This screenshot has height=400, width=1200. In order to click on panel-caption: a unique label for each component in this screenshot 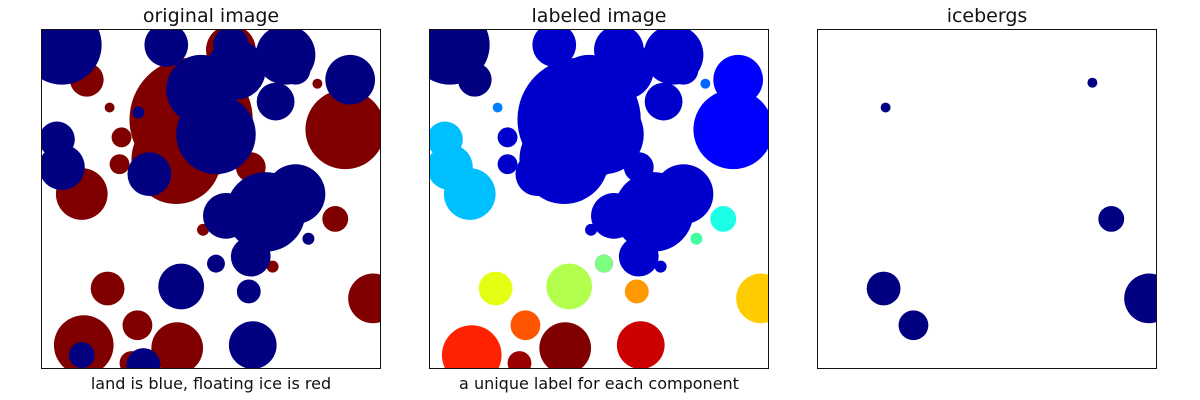, I will do `click(599, 383)`.